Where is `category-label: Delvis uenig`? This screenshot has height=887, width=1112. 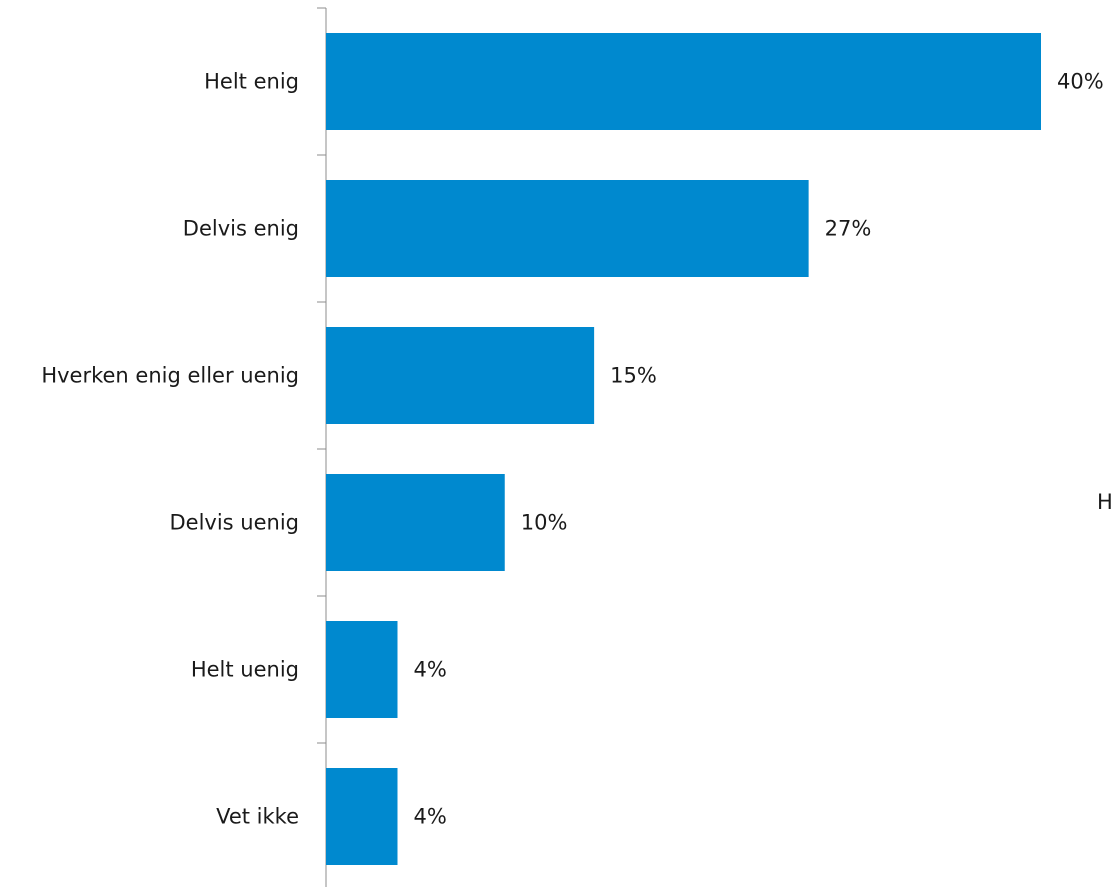 category-label: Delvis uenig is located at coordinates (234, 523).